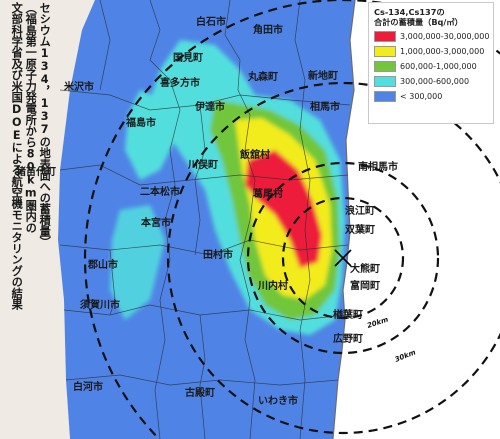  I want to click on place-sukagawa: 須賀川市, so click(99, 304).